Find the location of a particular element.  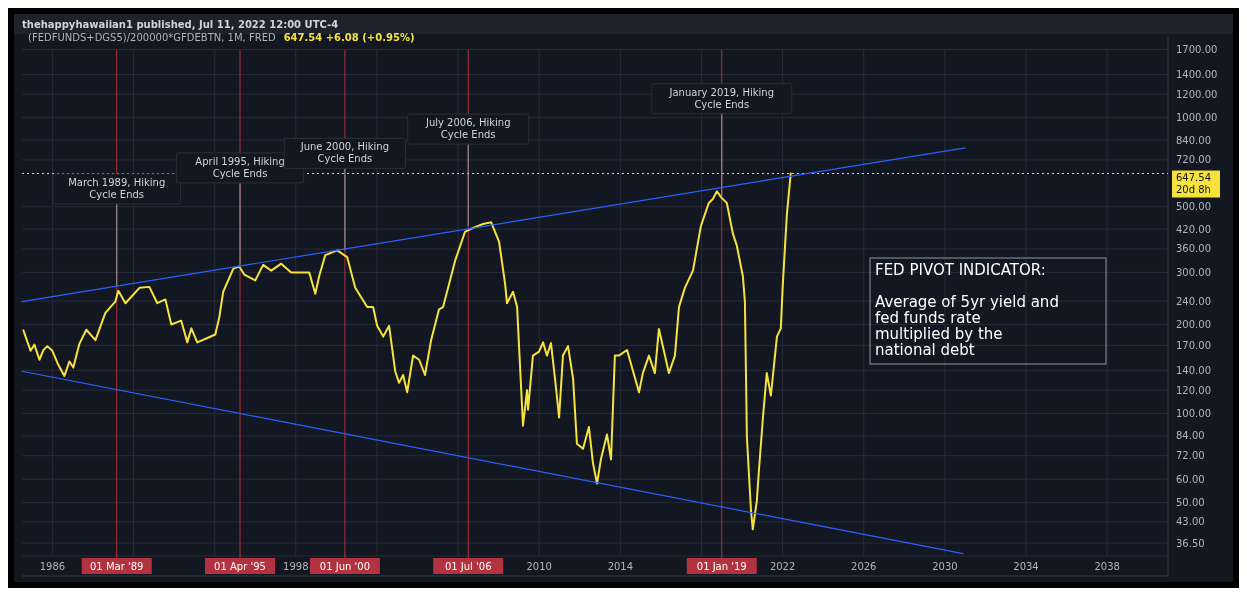

y-tick-label: 43.00 is located at coordinates (1190, 522).